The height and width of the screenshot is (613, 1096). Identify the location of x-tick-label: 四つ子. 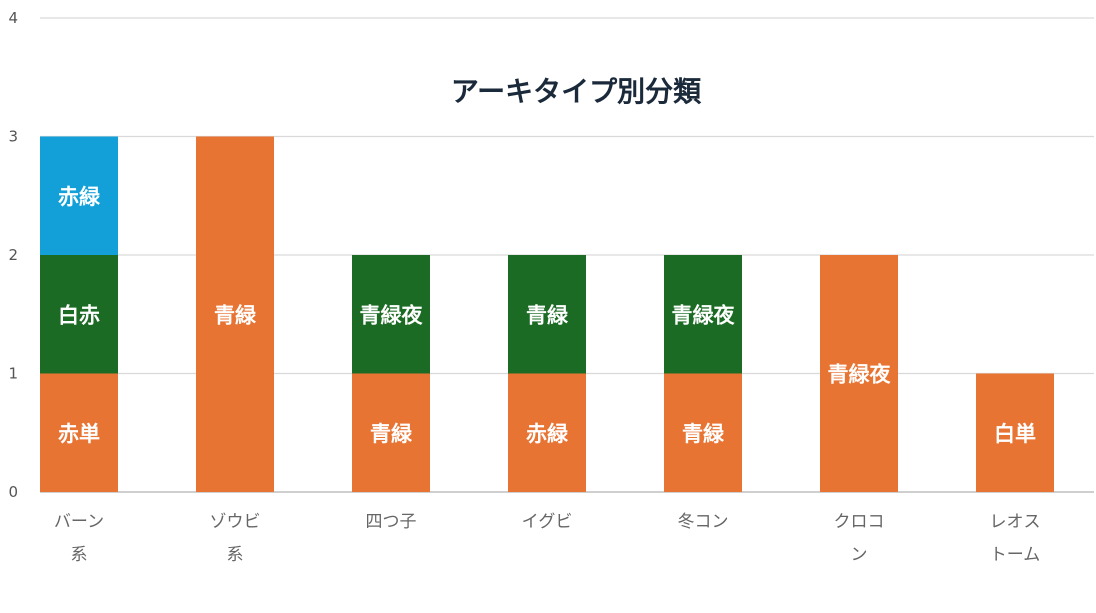
(391, 522).